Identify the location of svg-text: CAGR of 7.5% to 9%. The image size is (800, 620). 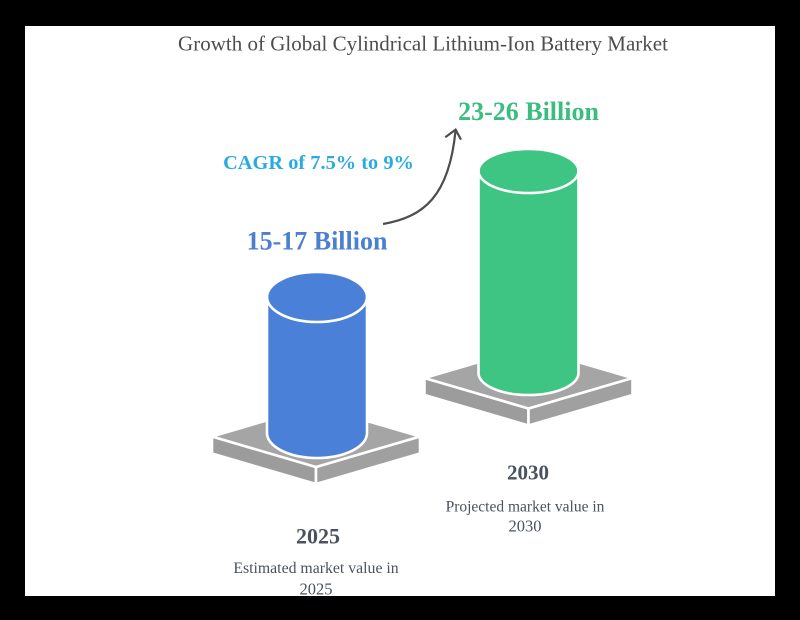
(318, 163).